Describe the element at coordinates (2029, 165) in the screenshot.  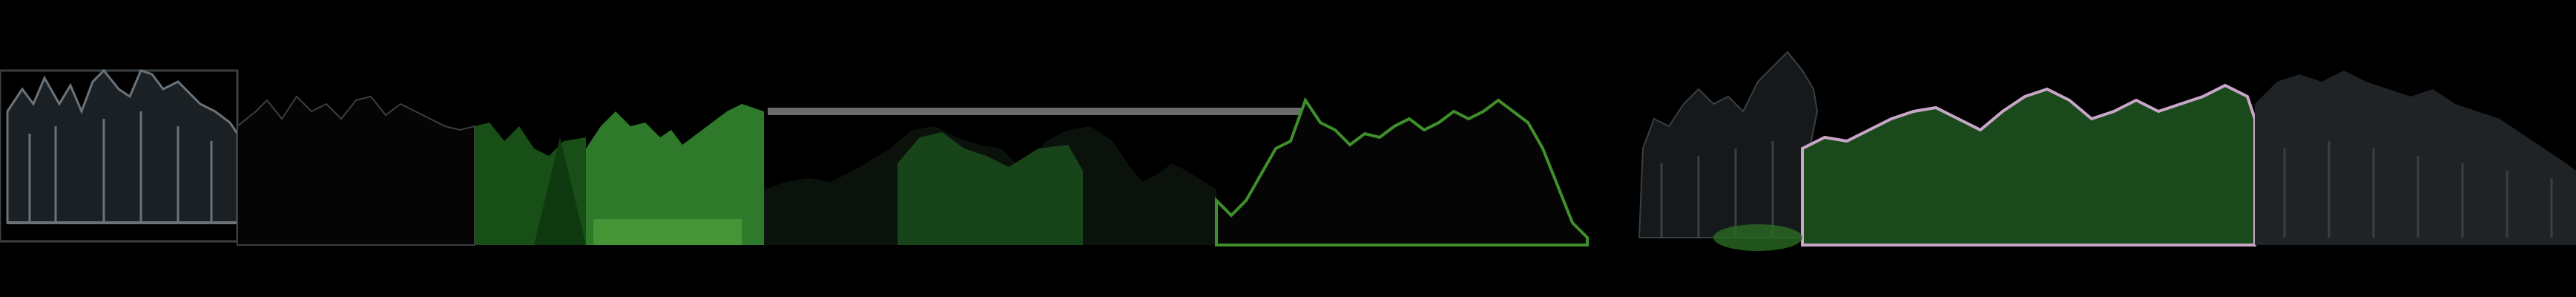
I see `forest-canopy` at that location.